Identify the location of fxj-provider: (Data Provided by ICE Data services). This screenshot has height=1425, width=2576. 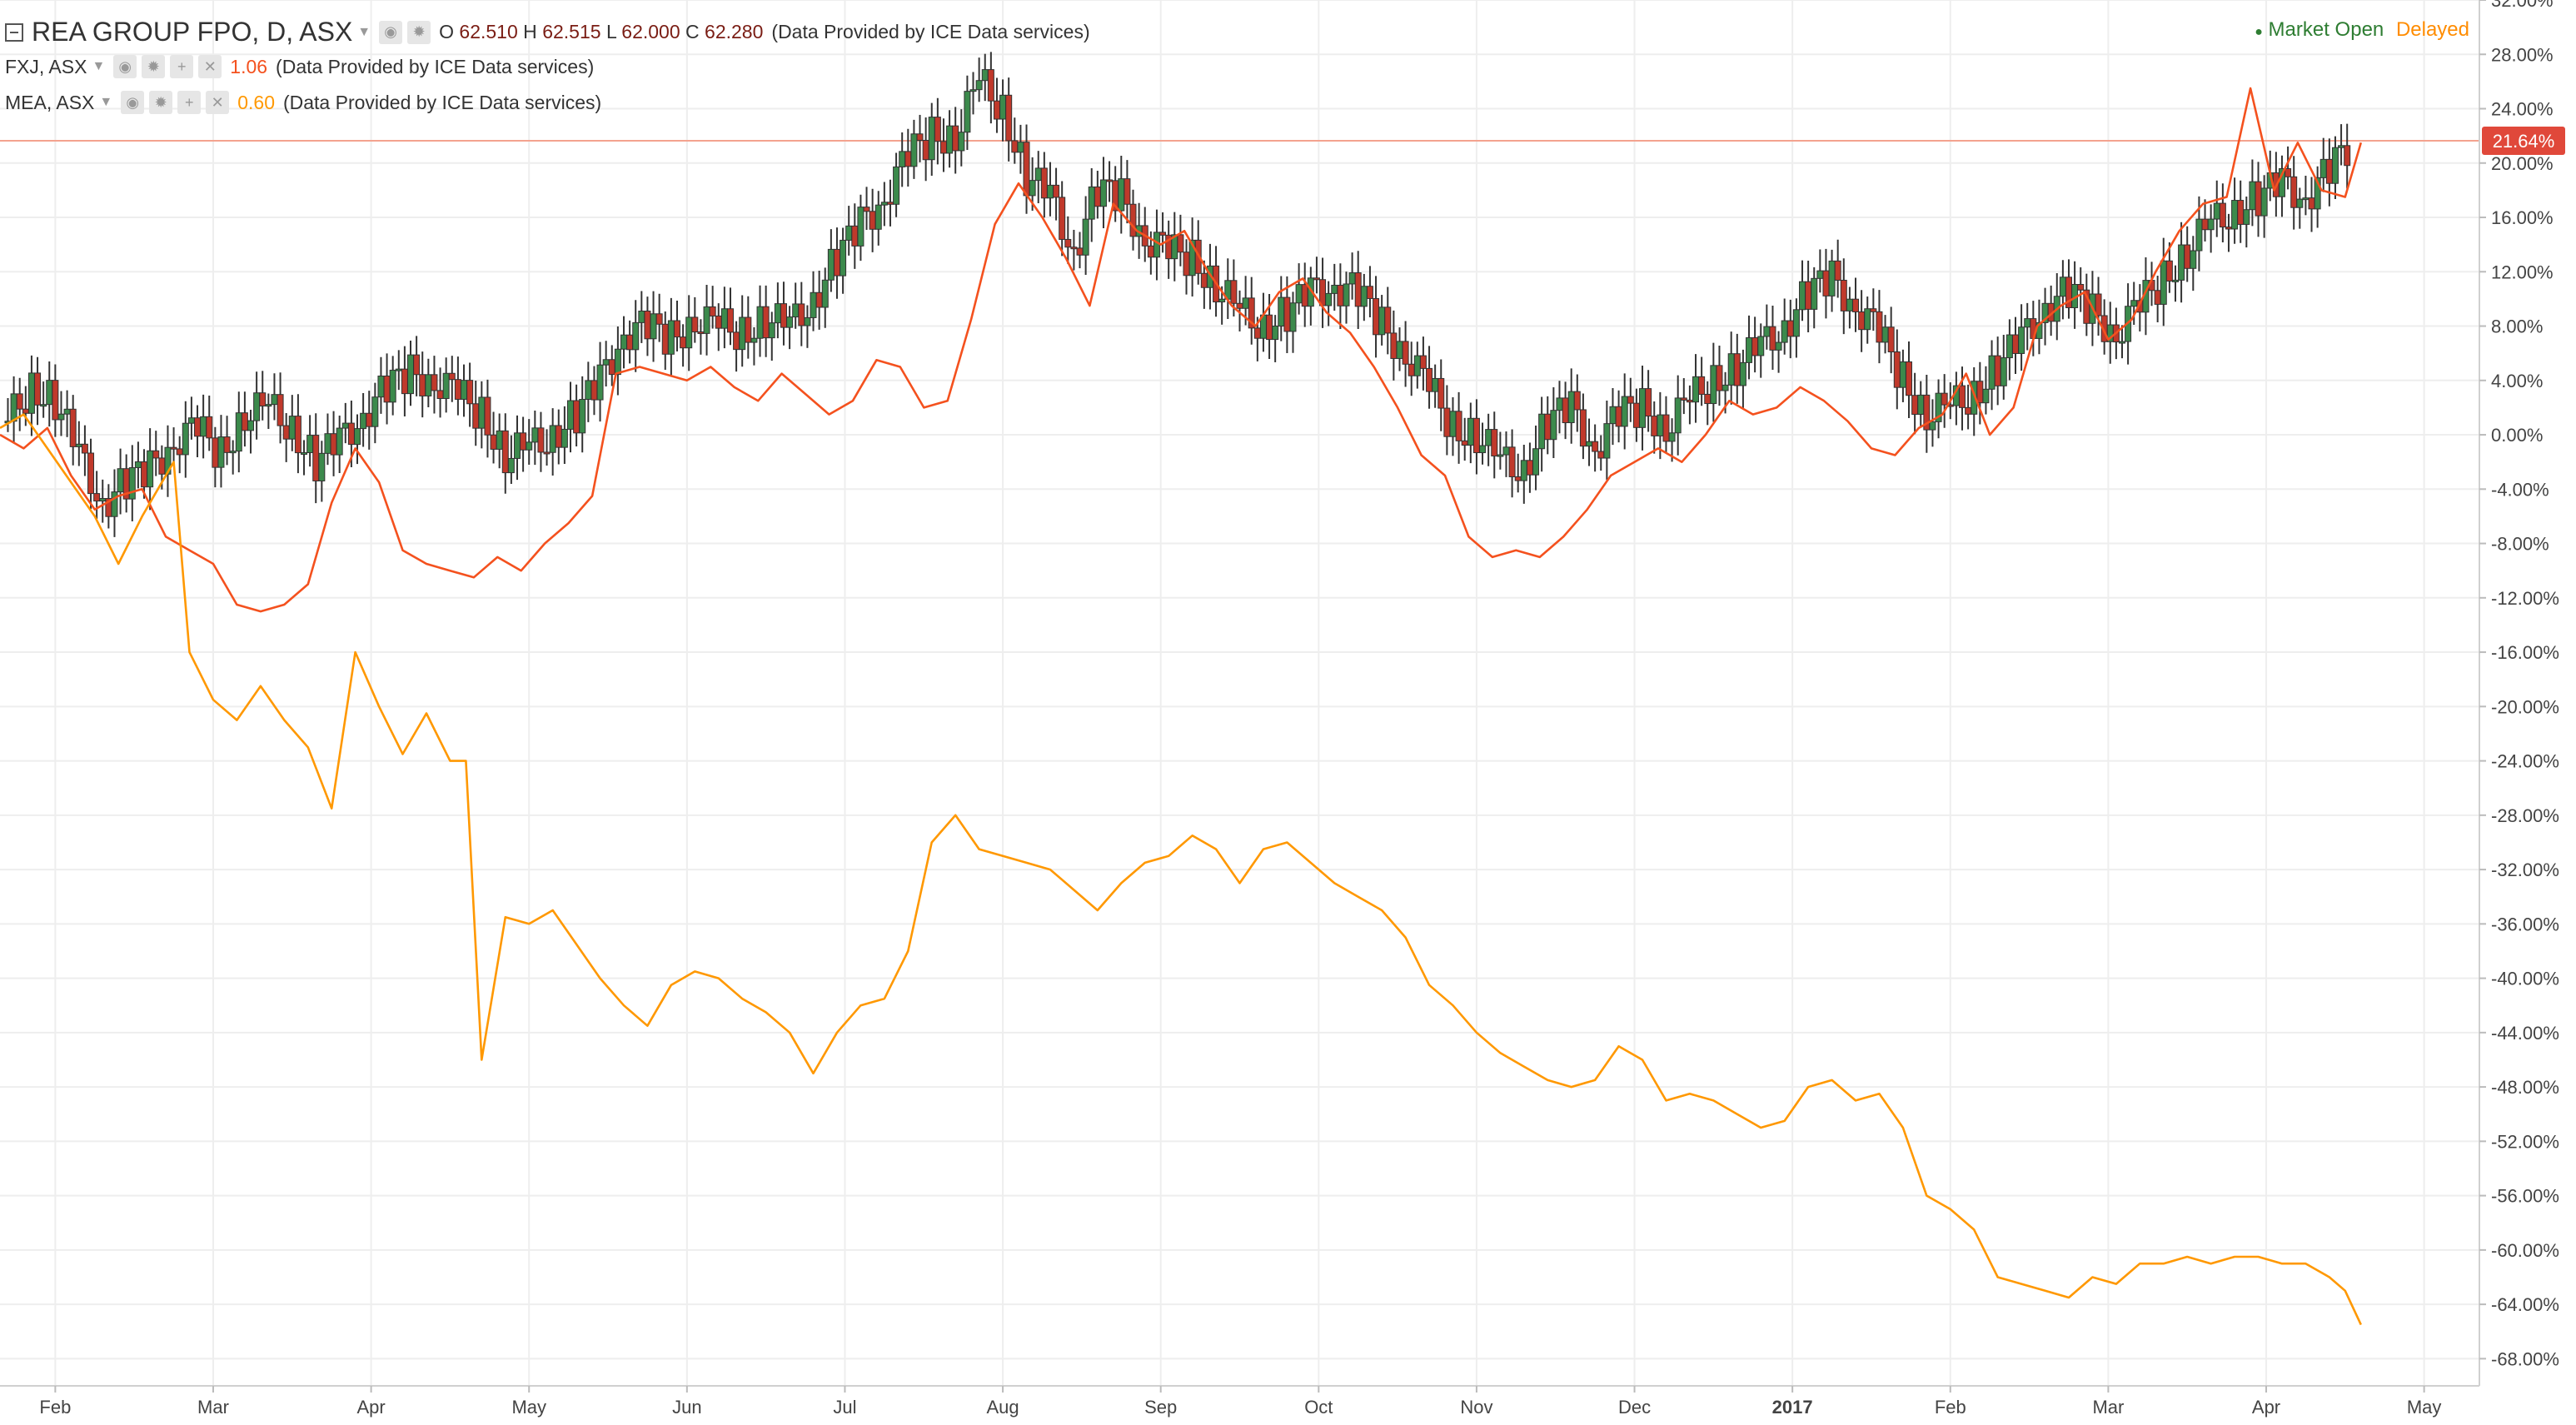
(435, 66).